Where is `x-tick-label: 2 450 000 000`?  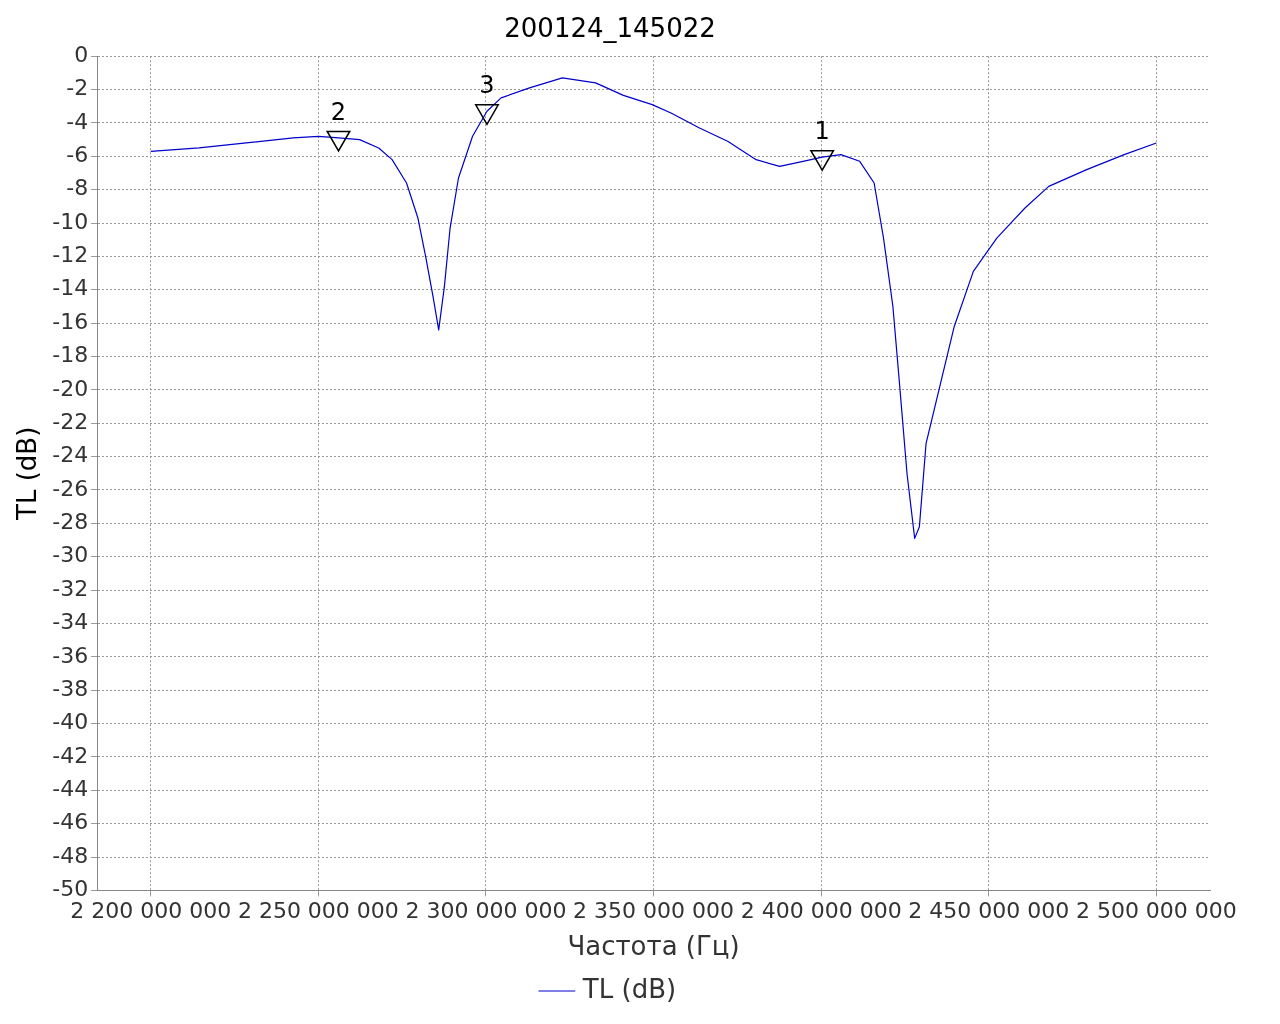
x-tick-label: 2 450 000 000 is located at coordinates (989, 911).